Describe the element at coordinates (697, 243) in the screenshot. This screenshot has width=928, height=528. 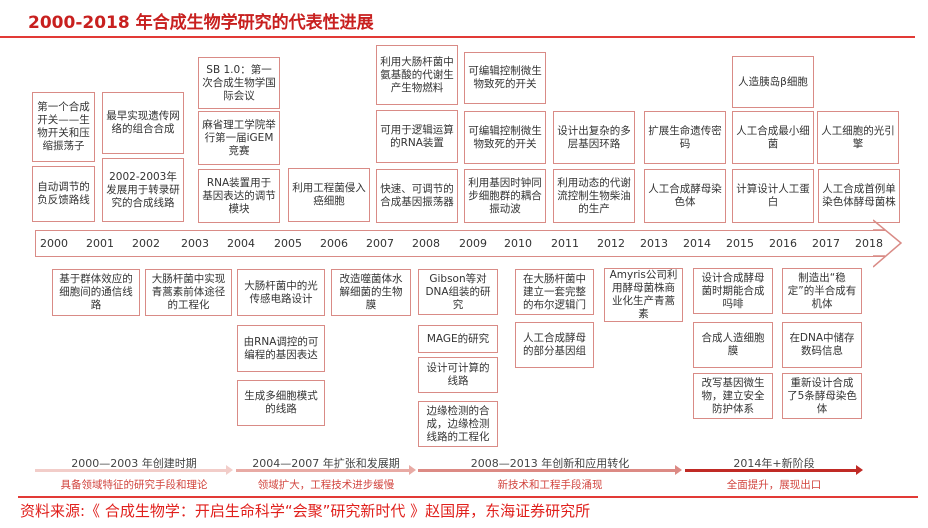
I see `year-label: 2014` at that location.